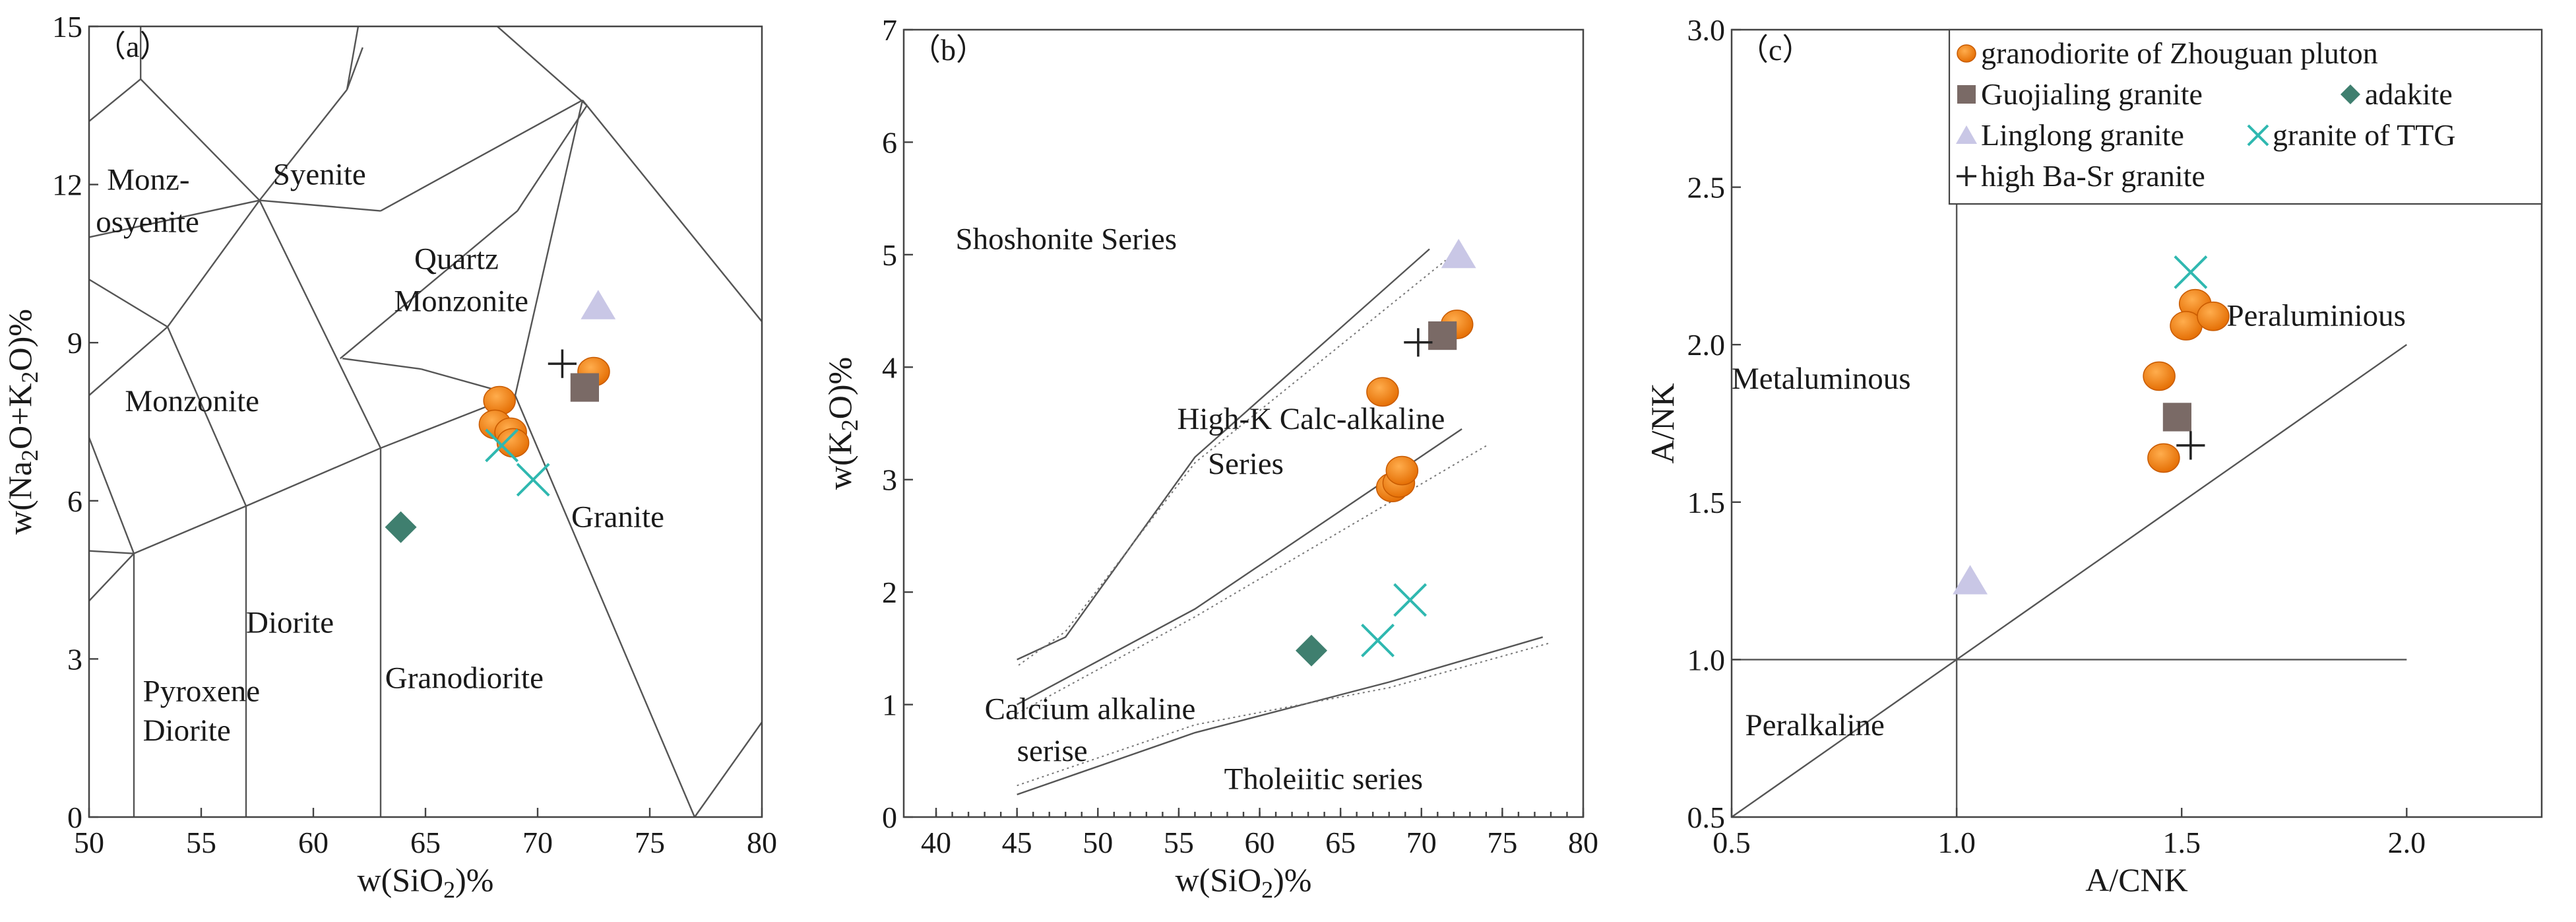 The width and height of the screenshot is (2576, 922). I want to click on panel-c-x-axis-label: A/CNK, so click(2136, 879).